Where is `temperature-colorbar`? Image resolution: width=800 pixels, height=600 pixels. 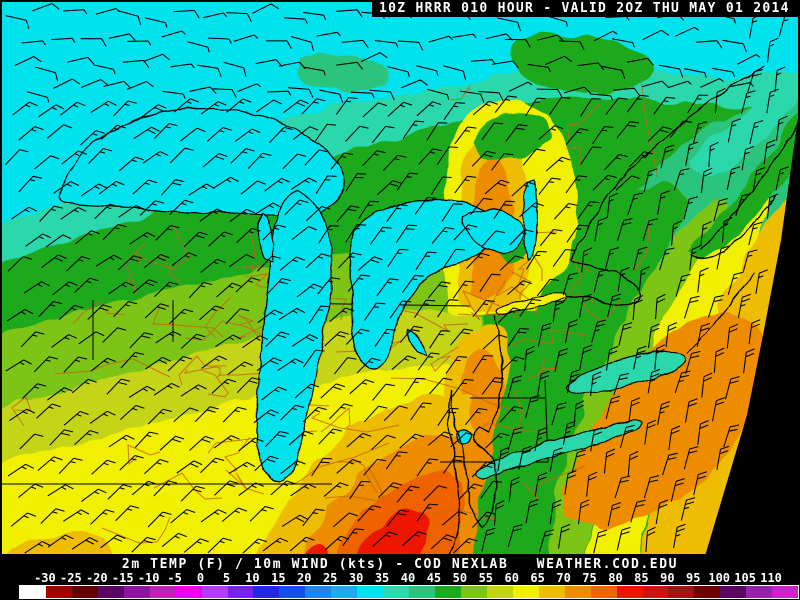
temperature-colorbar is located at coordinates (409, 592).